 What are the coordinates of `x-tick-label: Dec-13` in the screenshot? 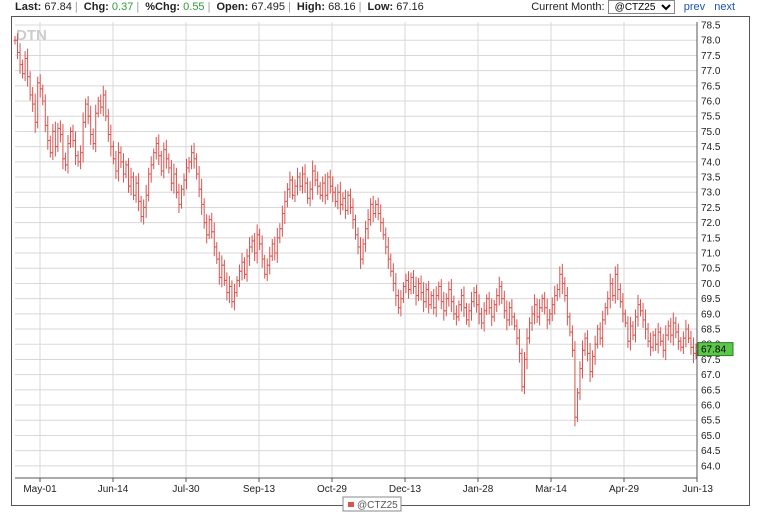 It's located at (405, 489).